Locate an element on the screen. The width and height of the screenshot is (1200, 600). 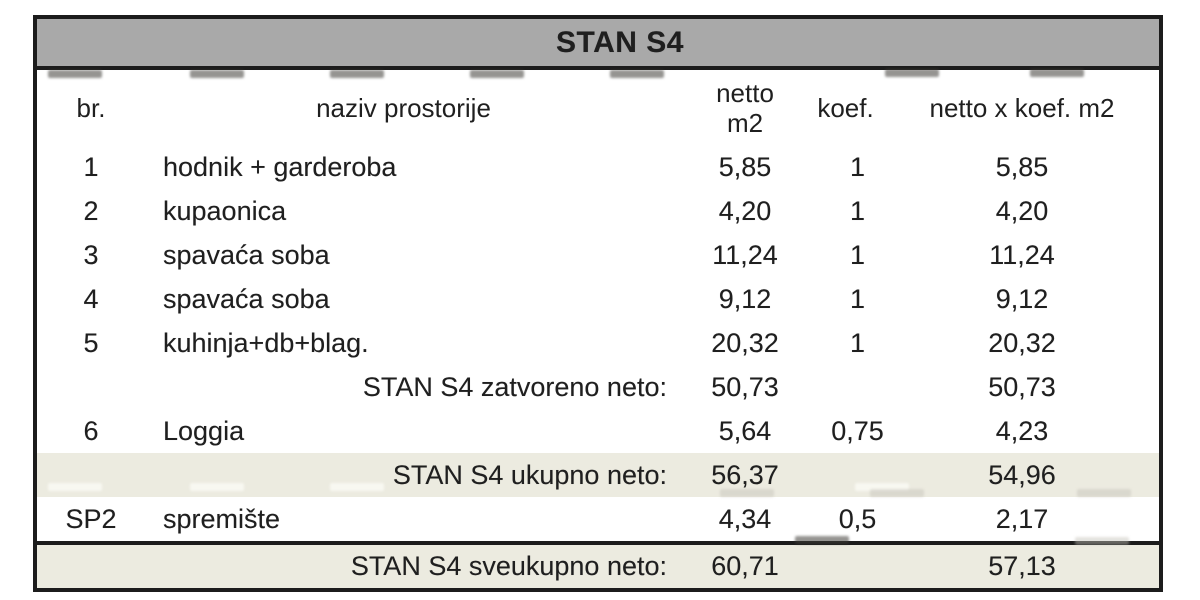
cell-koef: 0,5 is located at coordinates (857, 518).